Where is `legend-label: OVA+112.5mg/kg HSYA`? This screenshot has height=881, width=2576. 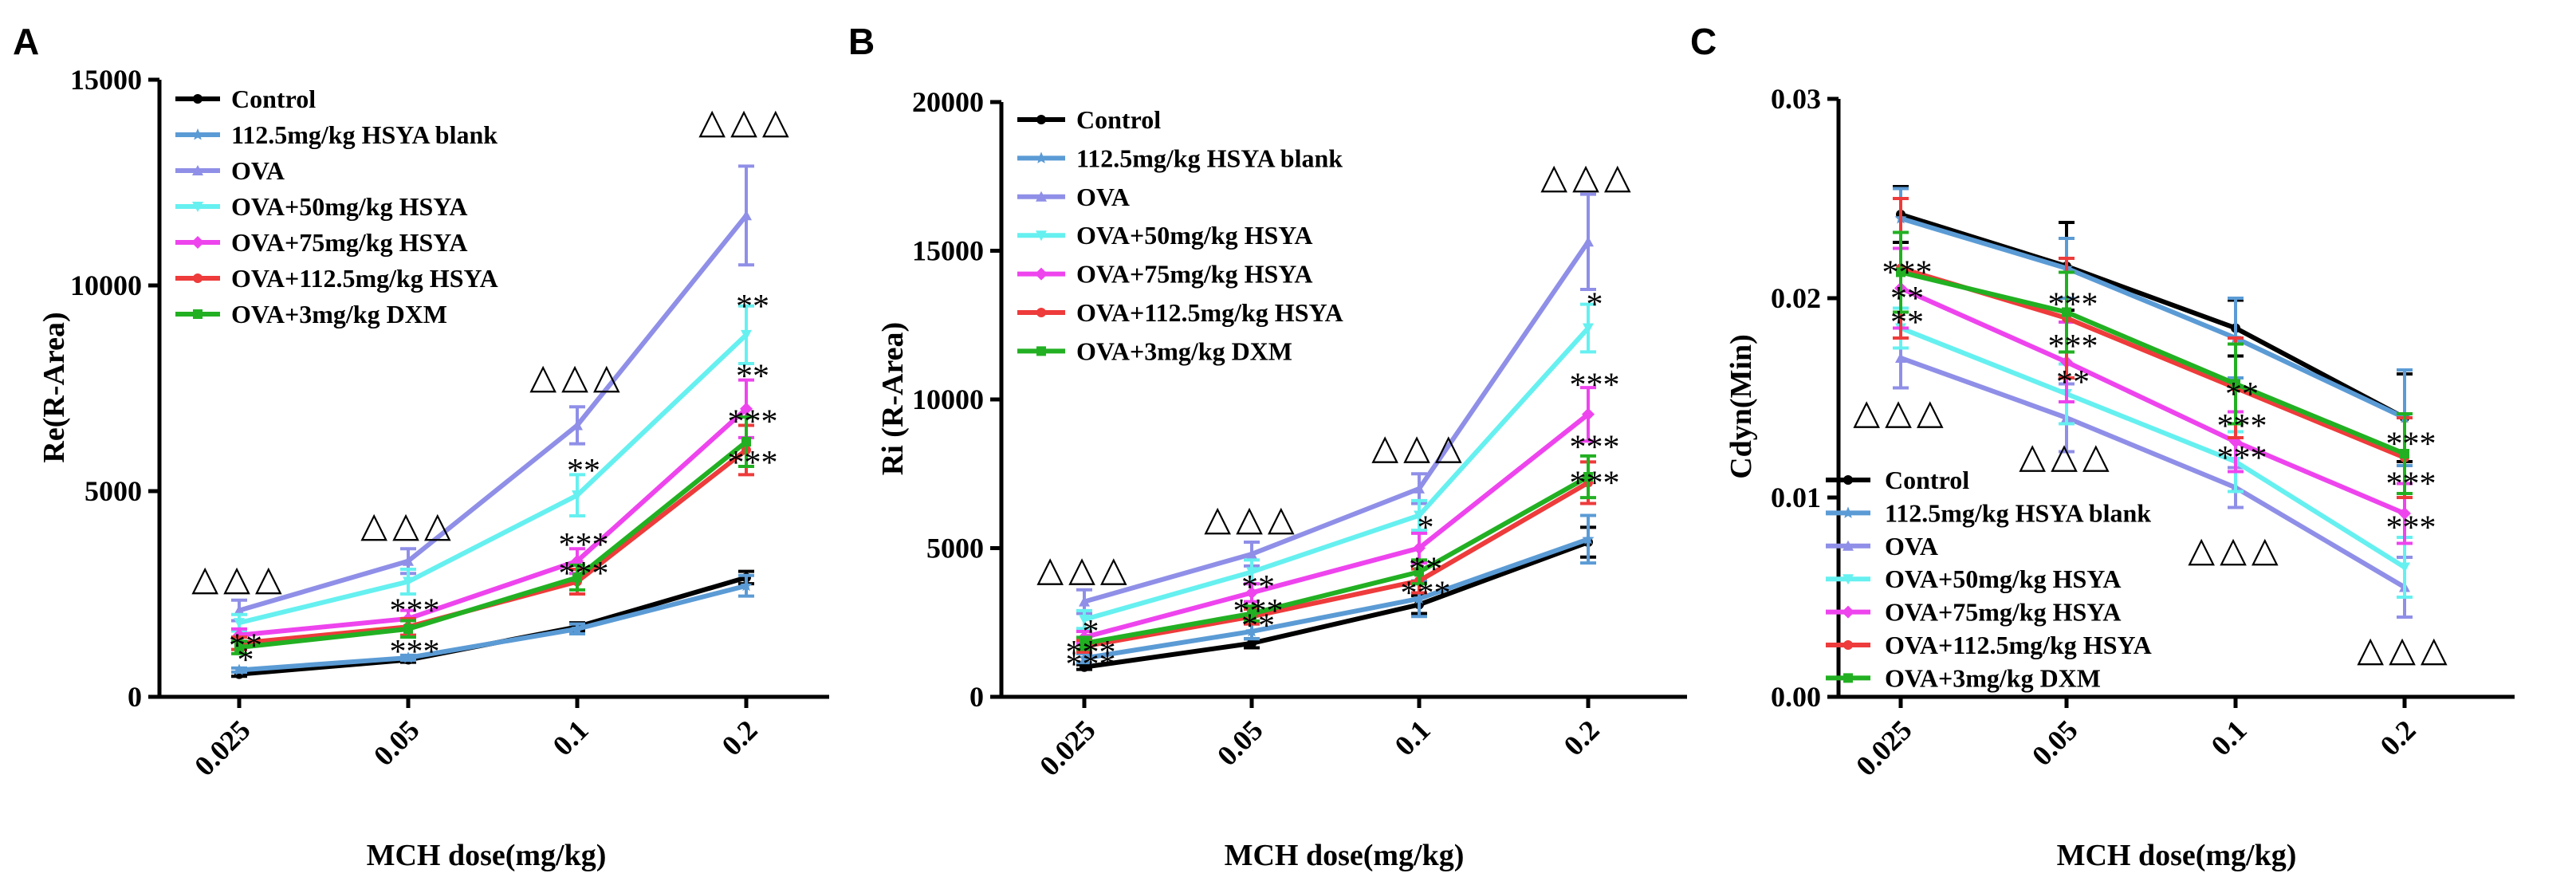 legend-label: OVA+112.5mg/kg HSYA is located at coordinates (2019, 645).